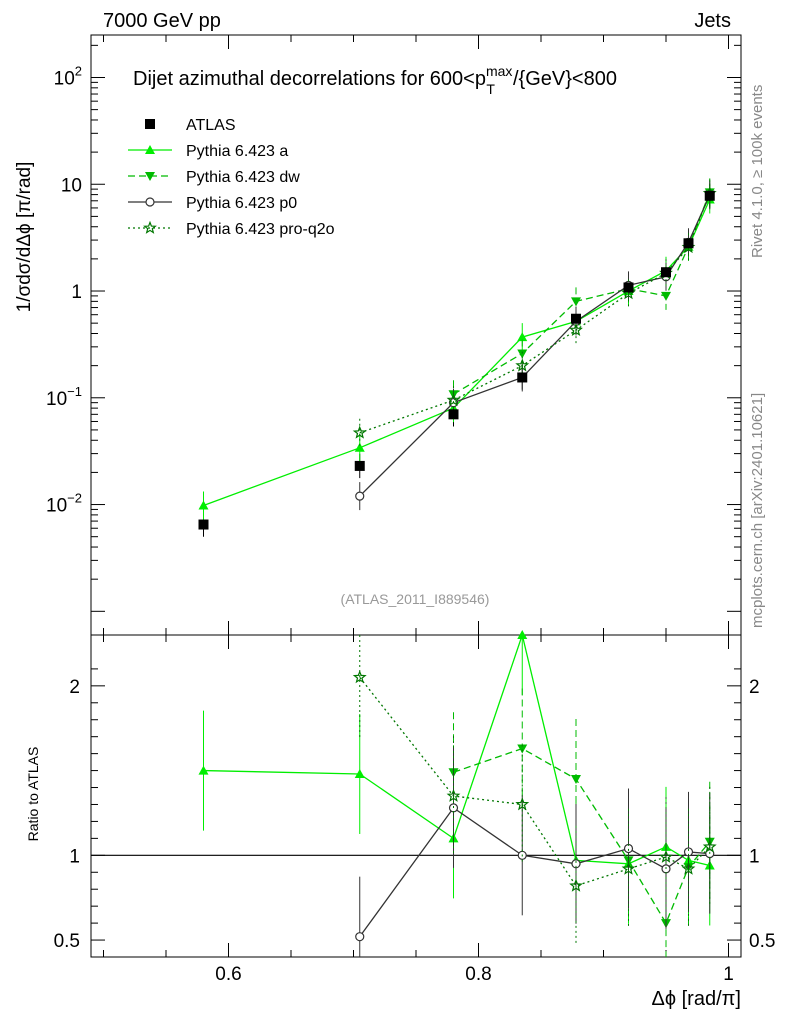 This screenshot has width=786, height=1024. What do you see at coordinates (757, 510) in the screenshot?
I see `mcplots-label: mcplots.cern.ch [arXiv:2401.10621]` at bounding box center [757, 510].